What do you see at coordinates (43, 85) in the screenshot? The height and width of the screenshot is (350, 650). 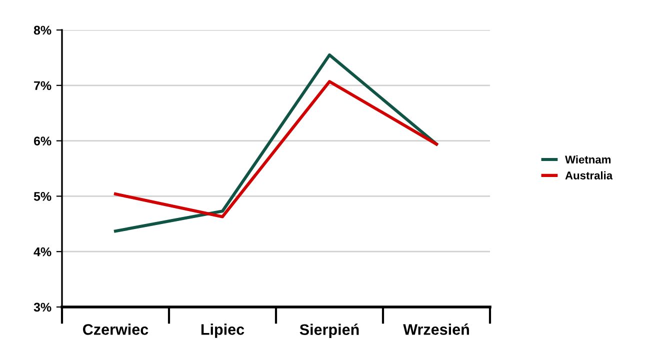 I see `y-tick-label: 7%` at bounding box center [43, 85].